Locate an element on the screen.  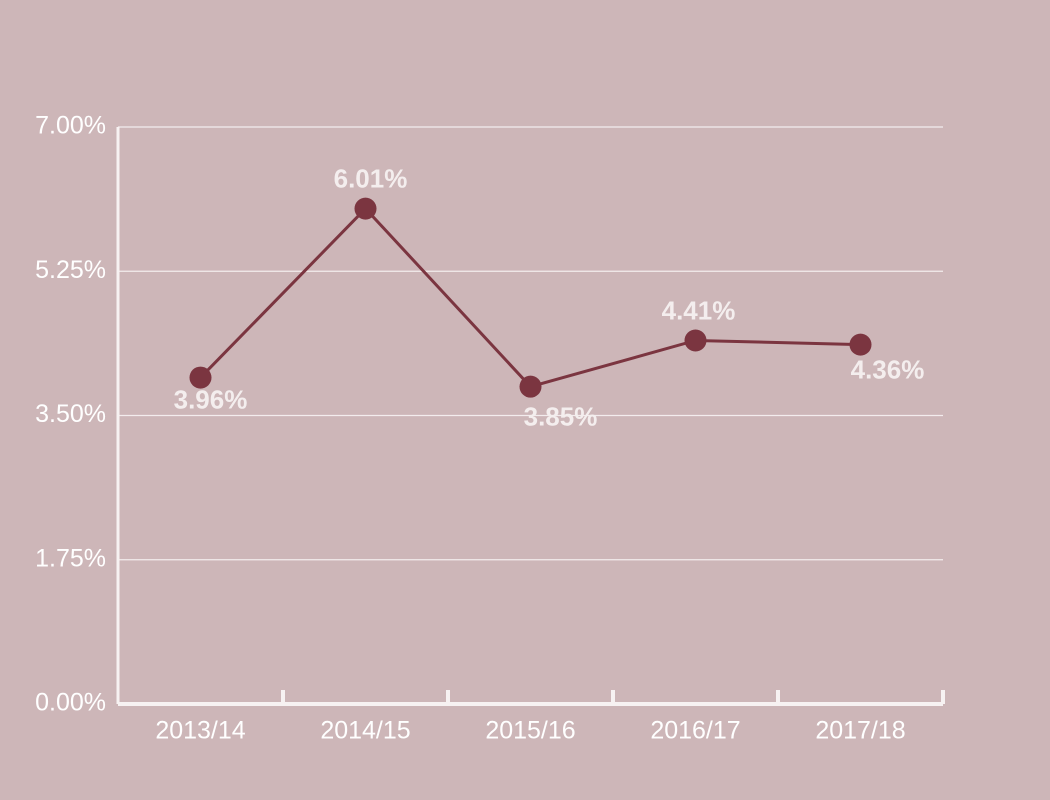
y-tick-label: 3.50% is located at coordinates (70, 414).